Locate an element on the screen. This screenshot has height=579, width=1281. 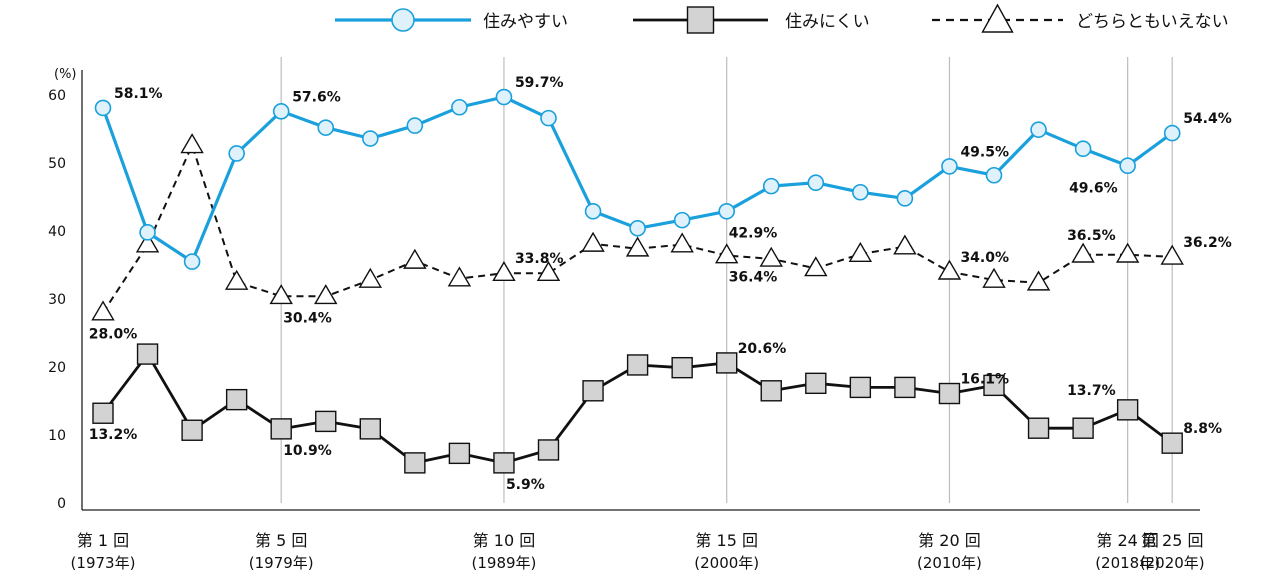
legend-label-neither: どちらともいえない is located at coordinates (1152, 22).